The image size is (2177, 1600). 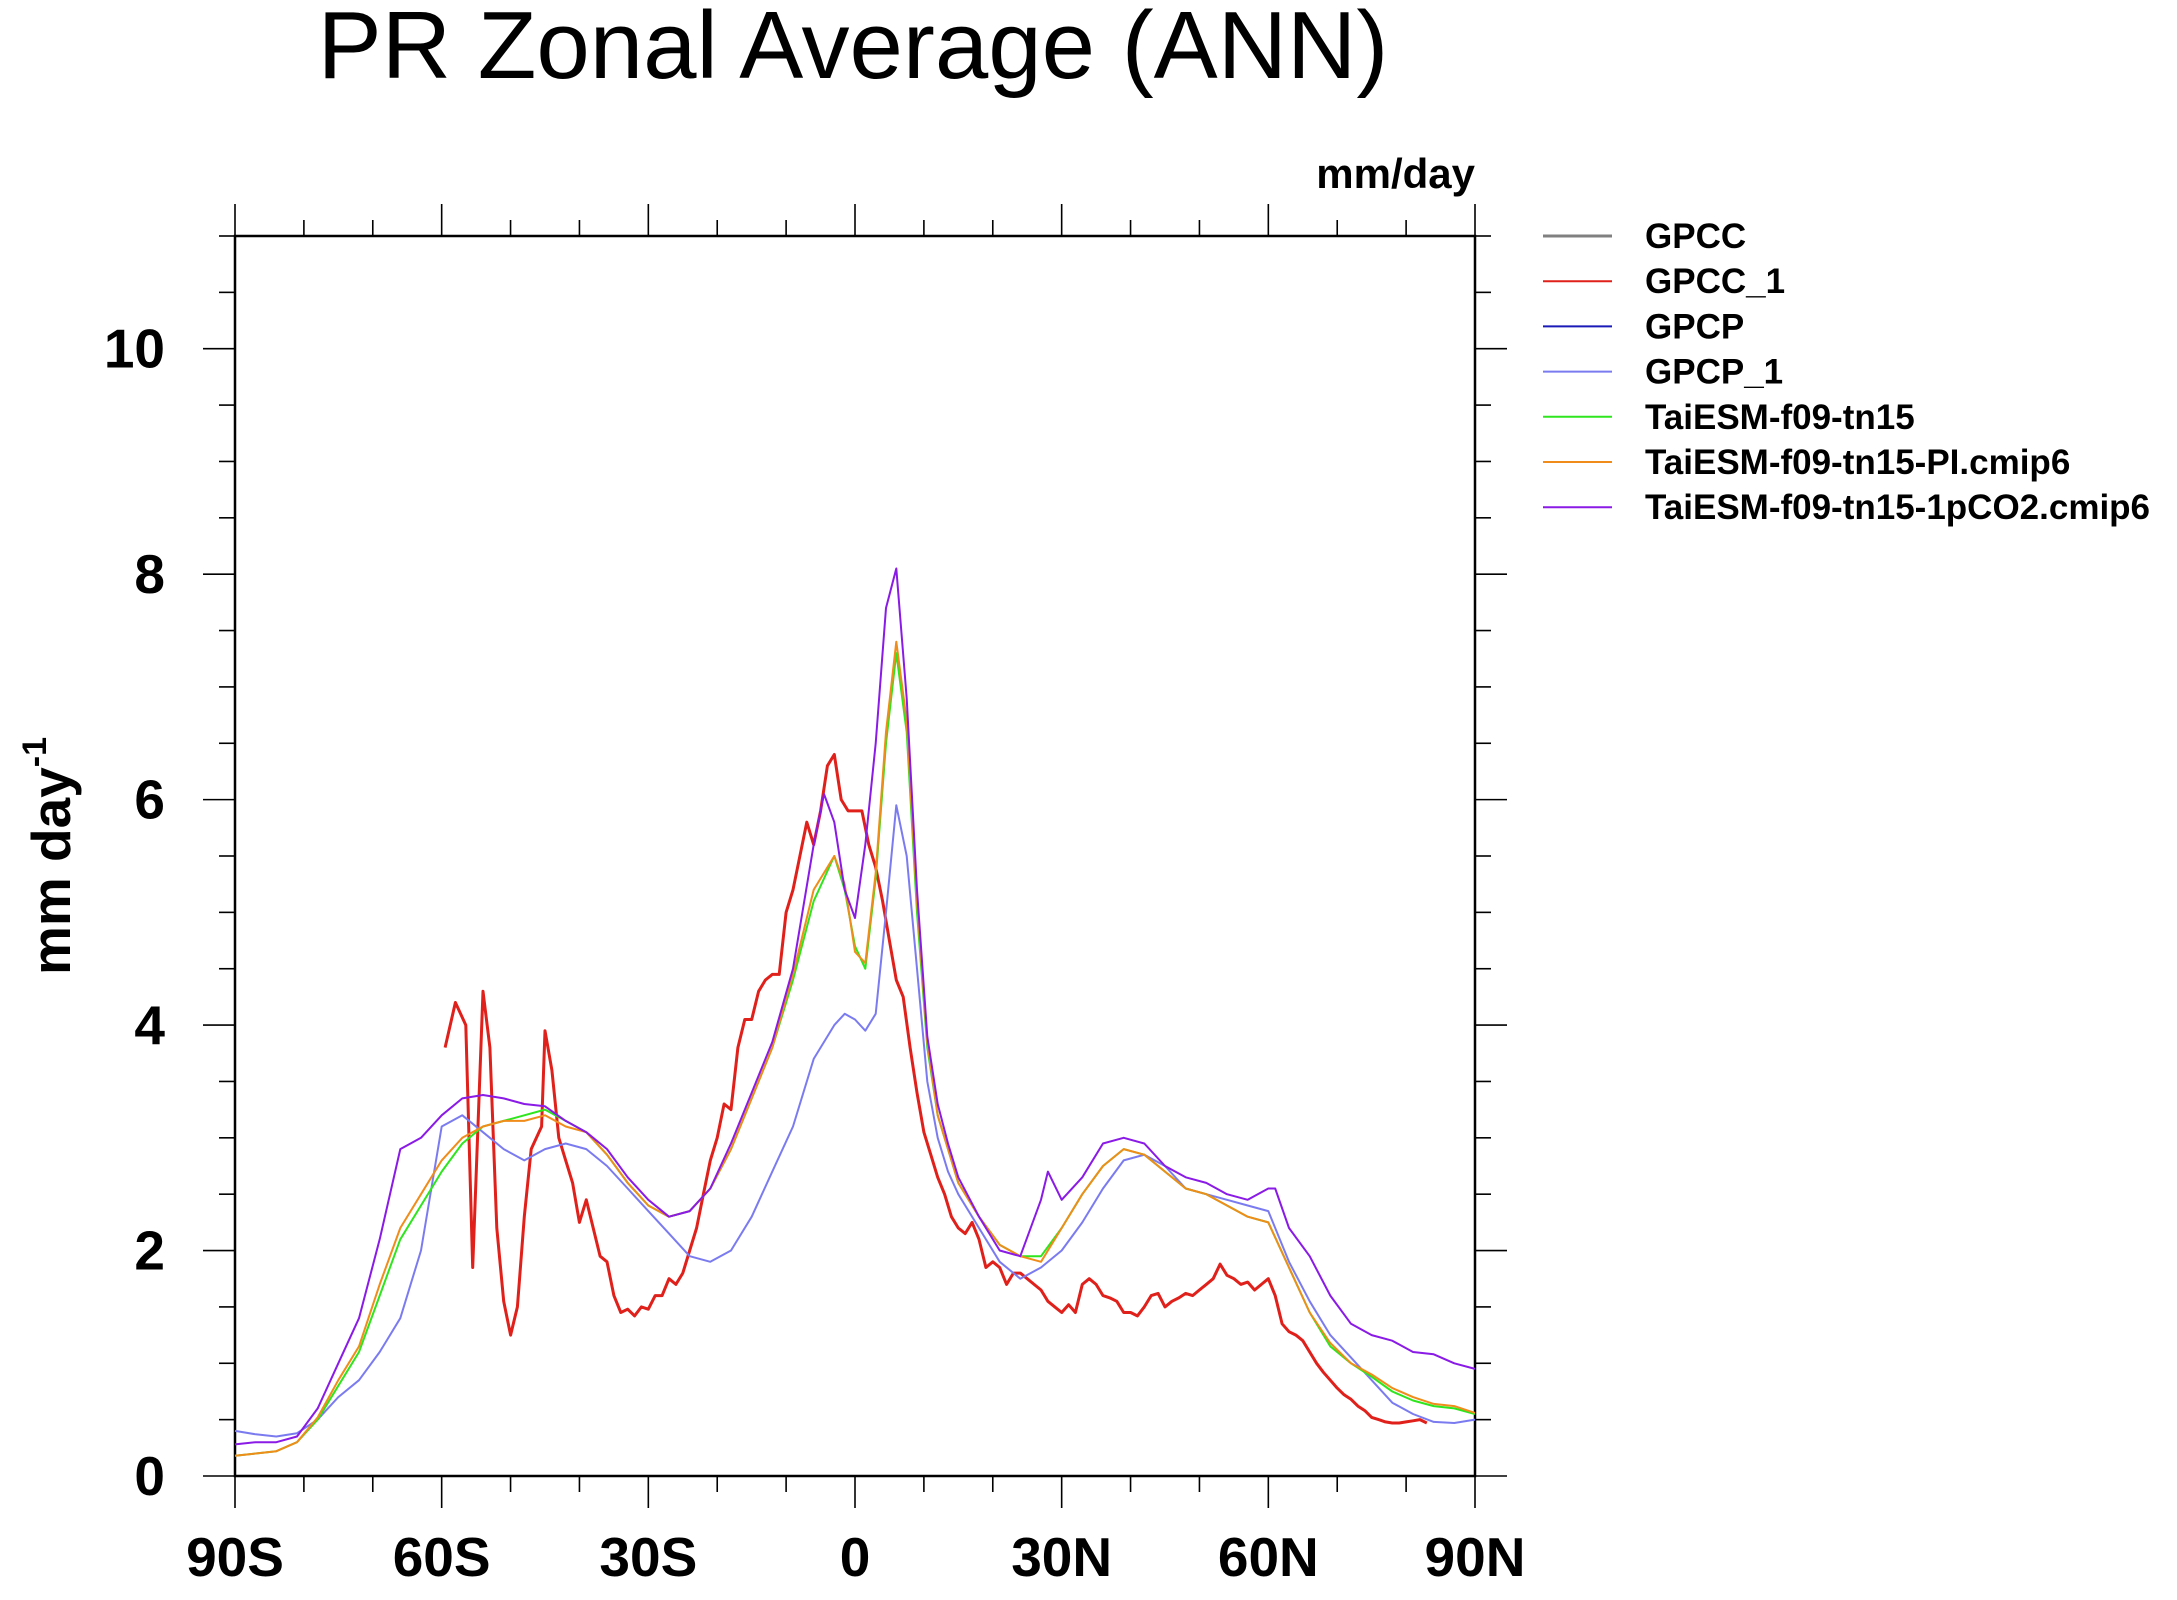 What do you see at coordinates (1695, 236) in the screenshot?
I see `legend-label: GPCC` at bounding box center [1695, 236].